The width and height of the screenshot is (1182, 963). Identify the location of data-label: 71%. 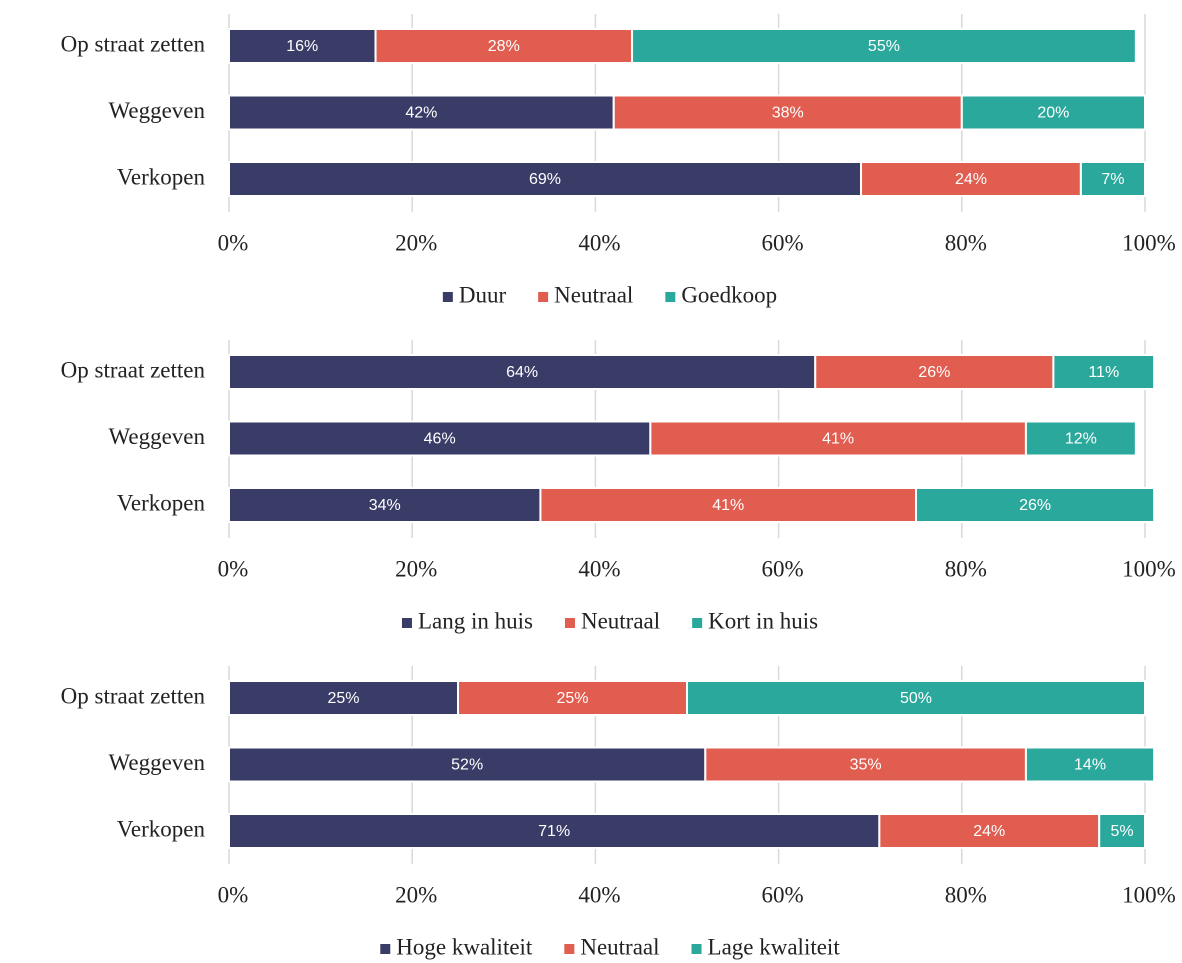
(554, 831).